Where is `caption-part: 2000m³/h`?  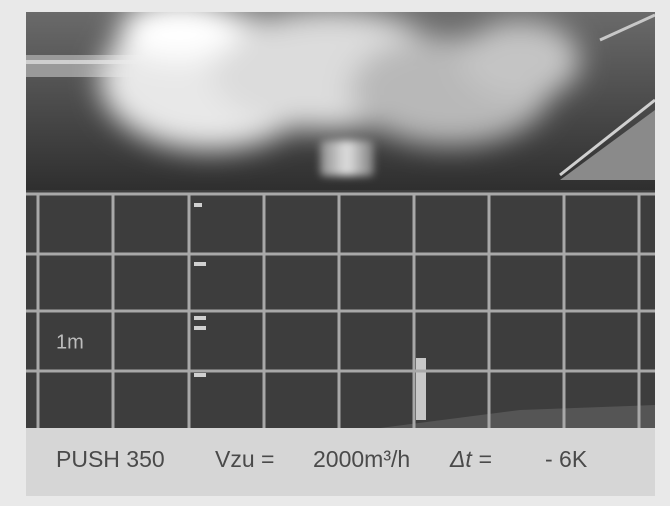
caption-part: 2000m³/h is located at coordinates (361, 459).